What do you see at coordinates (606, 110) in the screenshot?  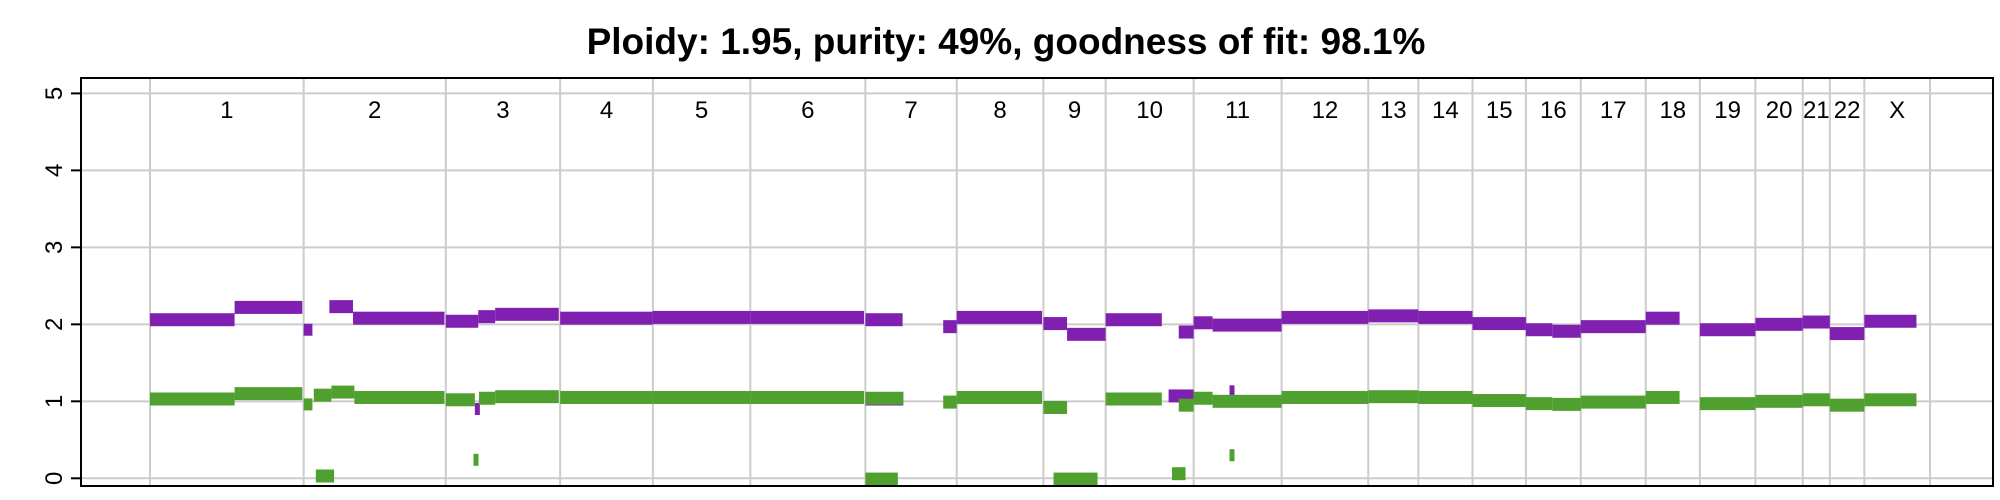 I see `chromosome-label: 4` at bounding box center [606, 110].